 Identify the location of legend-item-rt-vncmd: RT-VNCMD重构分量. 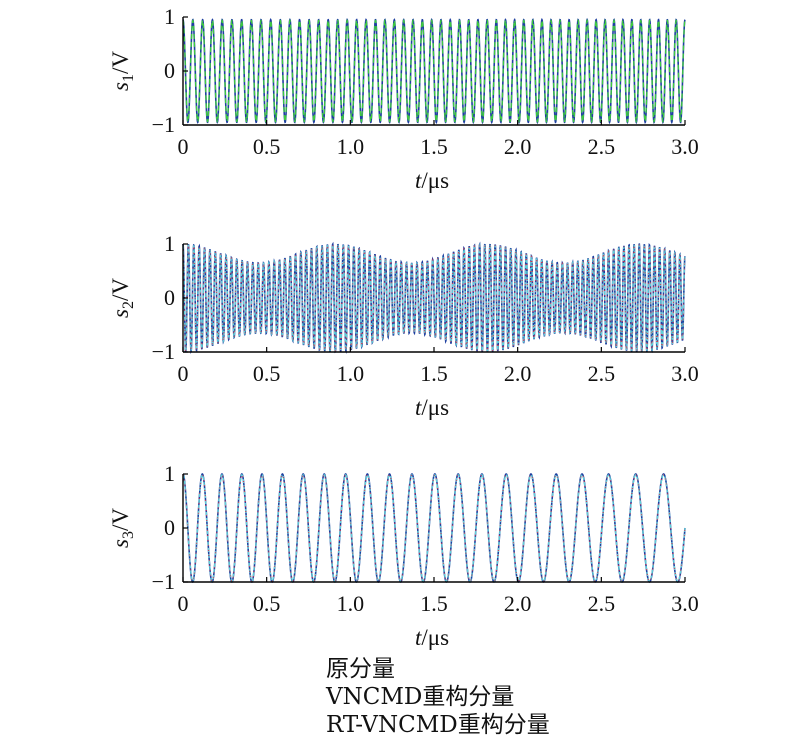
(468, 725).